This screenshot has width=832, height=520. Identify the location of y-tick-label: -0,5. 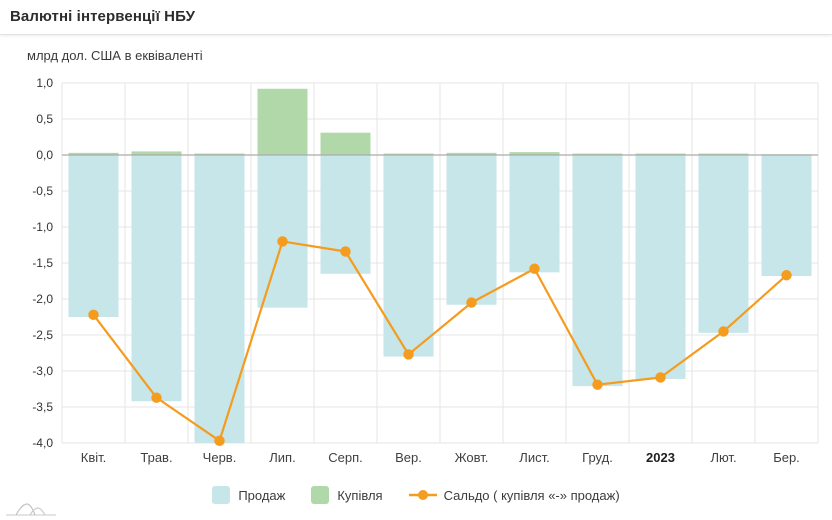
(42, 191).